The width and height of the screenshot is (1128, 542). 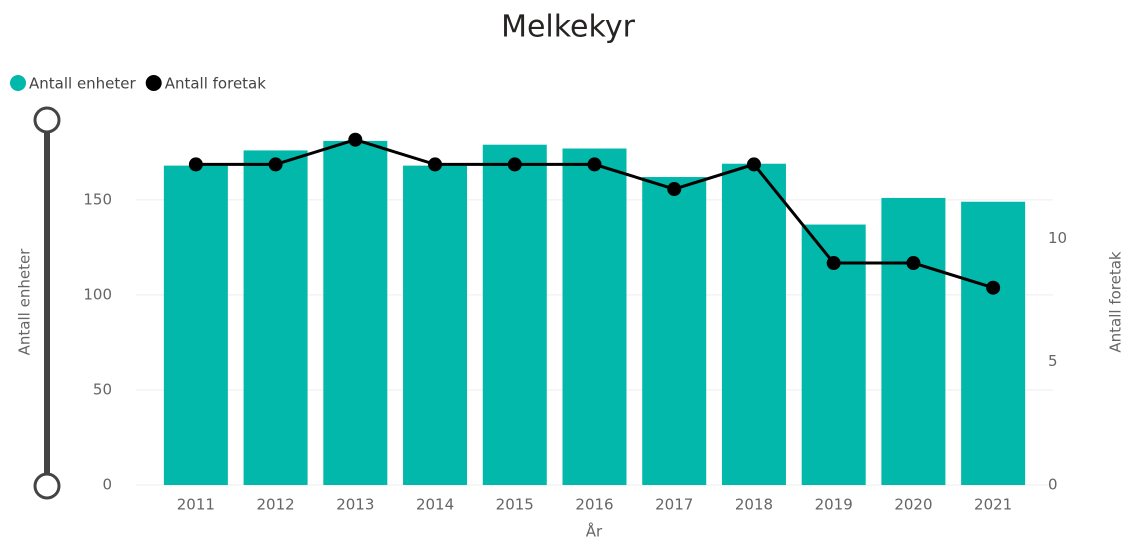 What do you see at coordinates (1053, 361) in the screenshot?
I see `y2-tick-label: 5` at bounding box center [1053, 361].